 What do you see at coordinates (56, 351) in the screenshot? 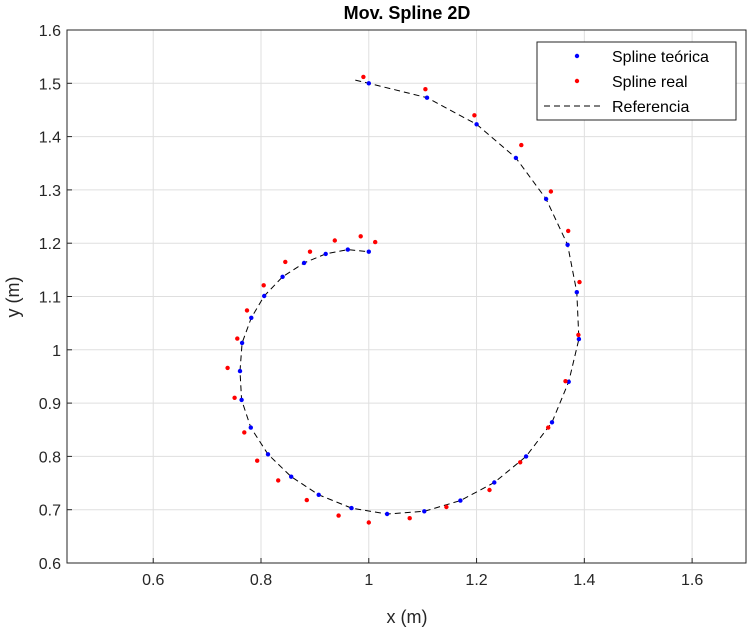
I see `y-tick-label: 1` at bounding box center [56, 351].